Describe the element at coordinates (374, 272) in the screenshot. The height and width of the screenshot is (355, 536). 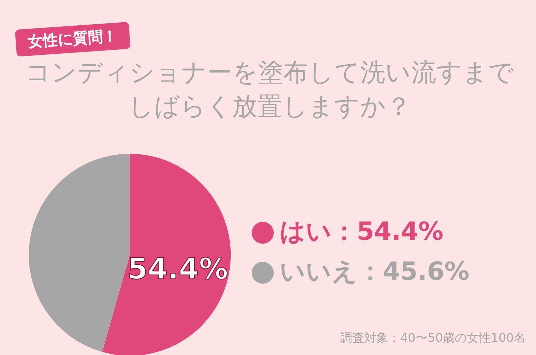
I see `legend-label: いいえ：45.6%` at that location.